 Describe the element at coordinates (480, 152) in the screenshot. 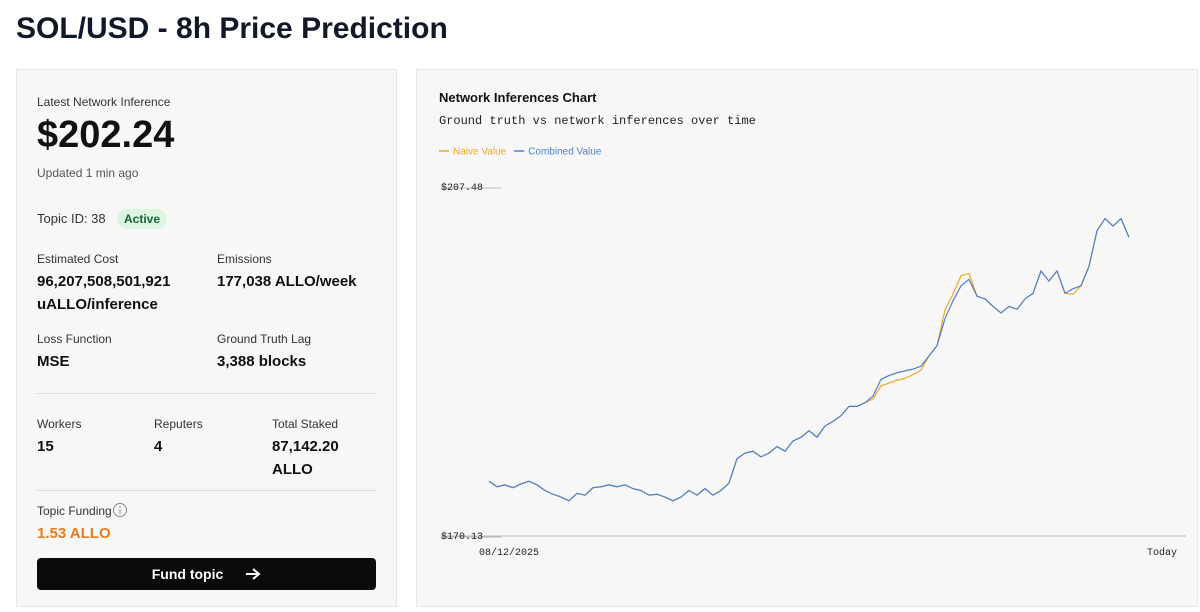

I see `legend-label: Naive Value` at that location.